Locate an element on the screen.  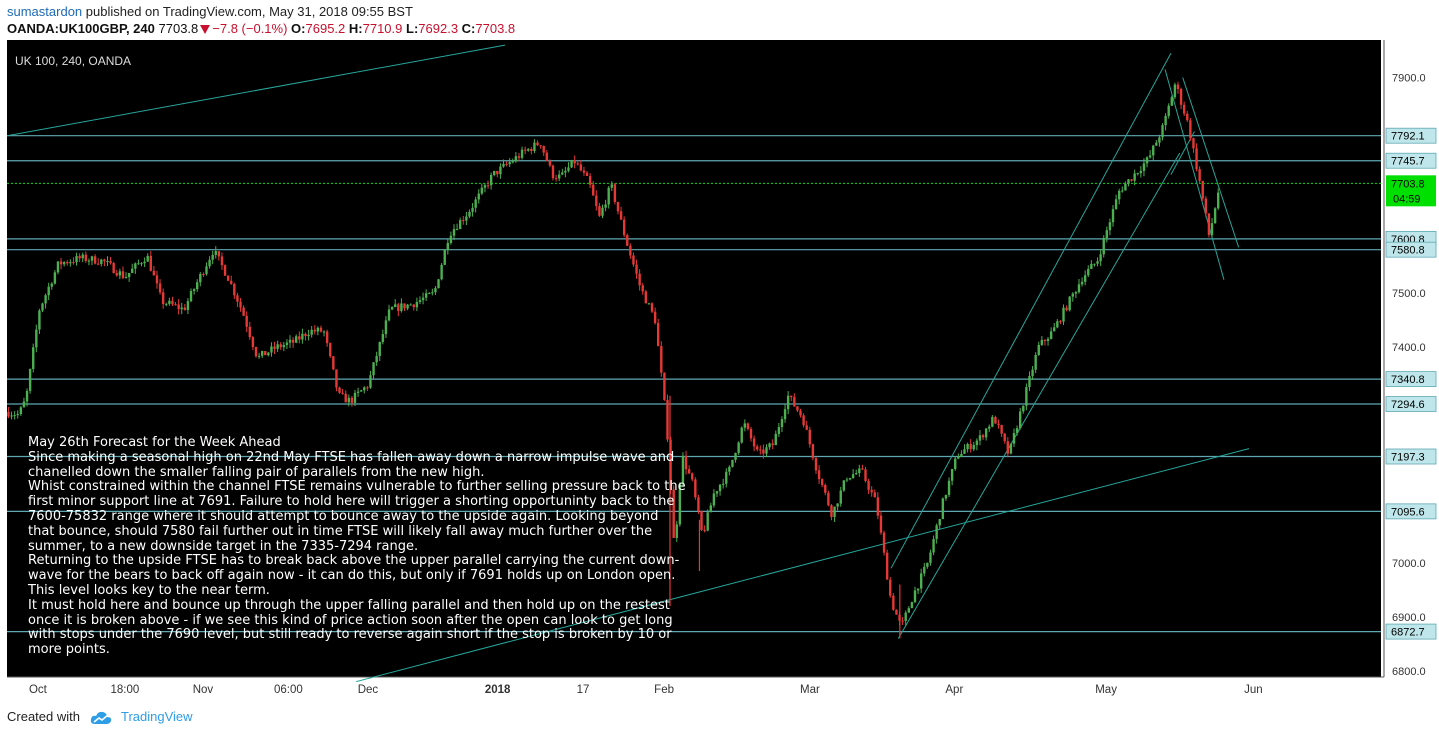
down-triangle-icon is located at coordinates (205, 29).